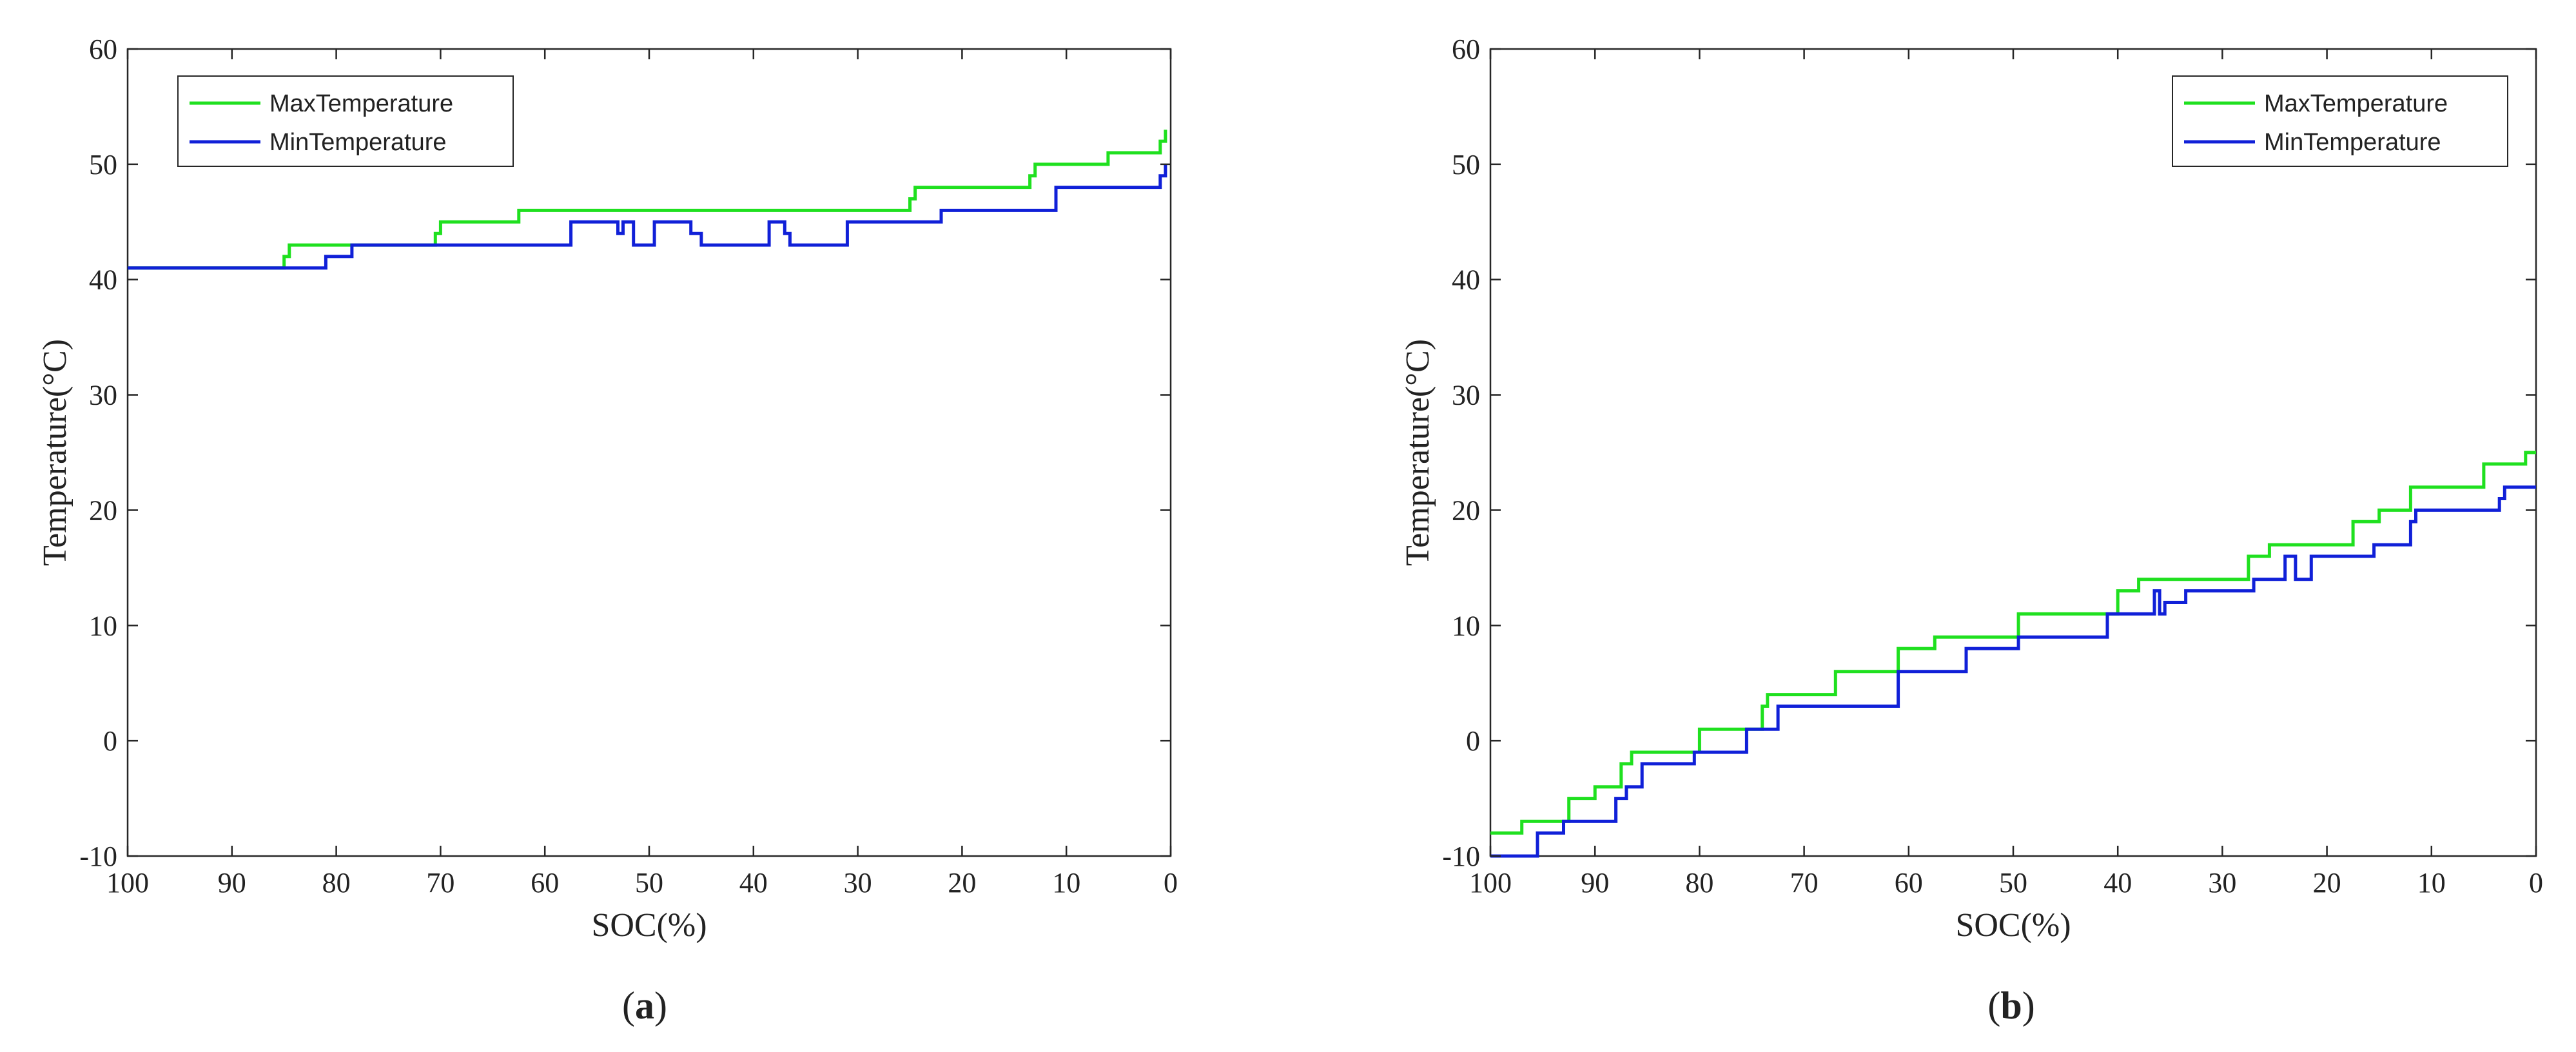  I want to click on panel-caption: (a), so click(645, 1005).